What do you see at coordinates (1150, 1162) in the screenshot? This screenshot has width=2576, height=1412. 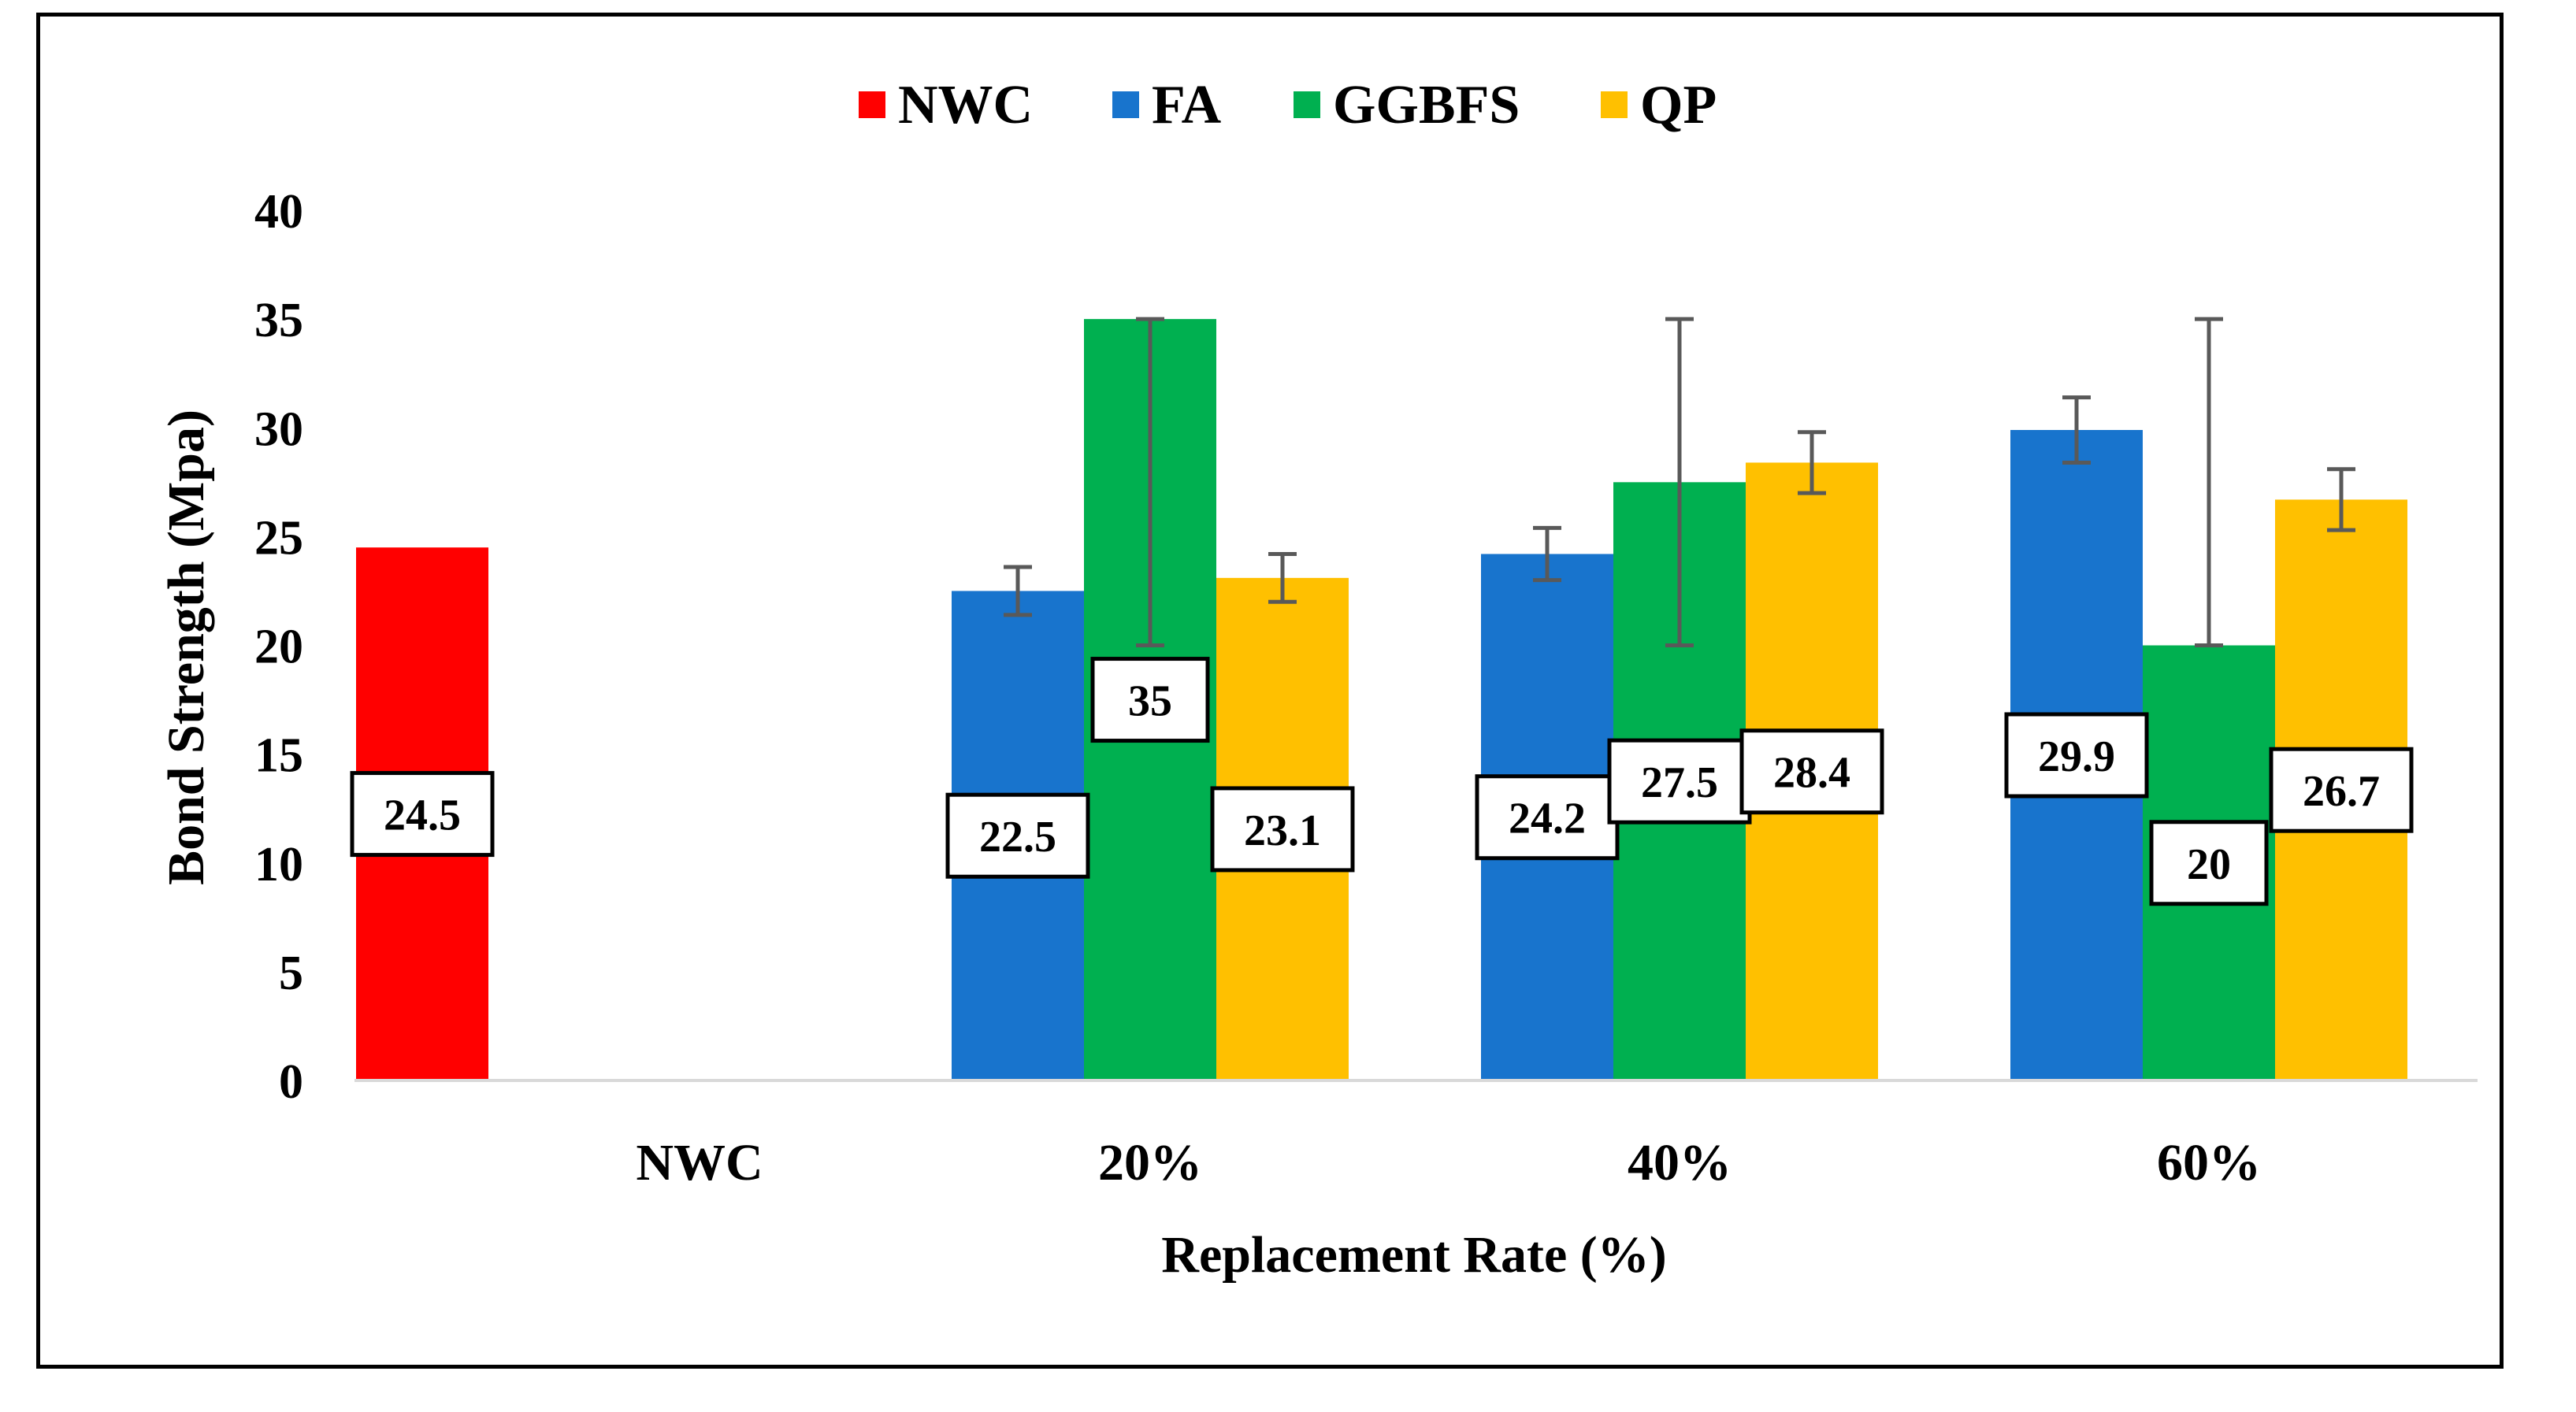 I see `x-tick-label: 20%` at bounding box center [1150, 1162].